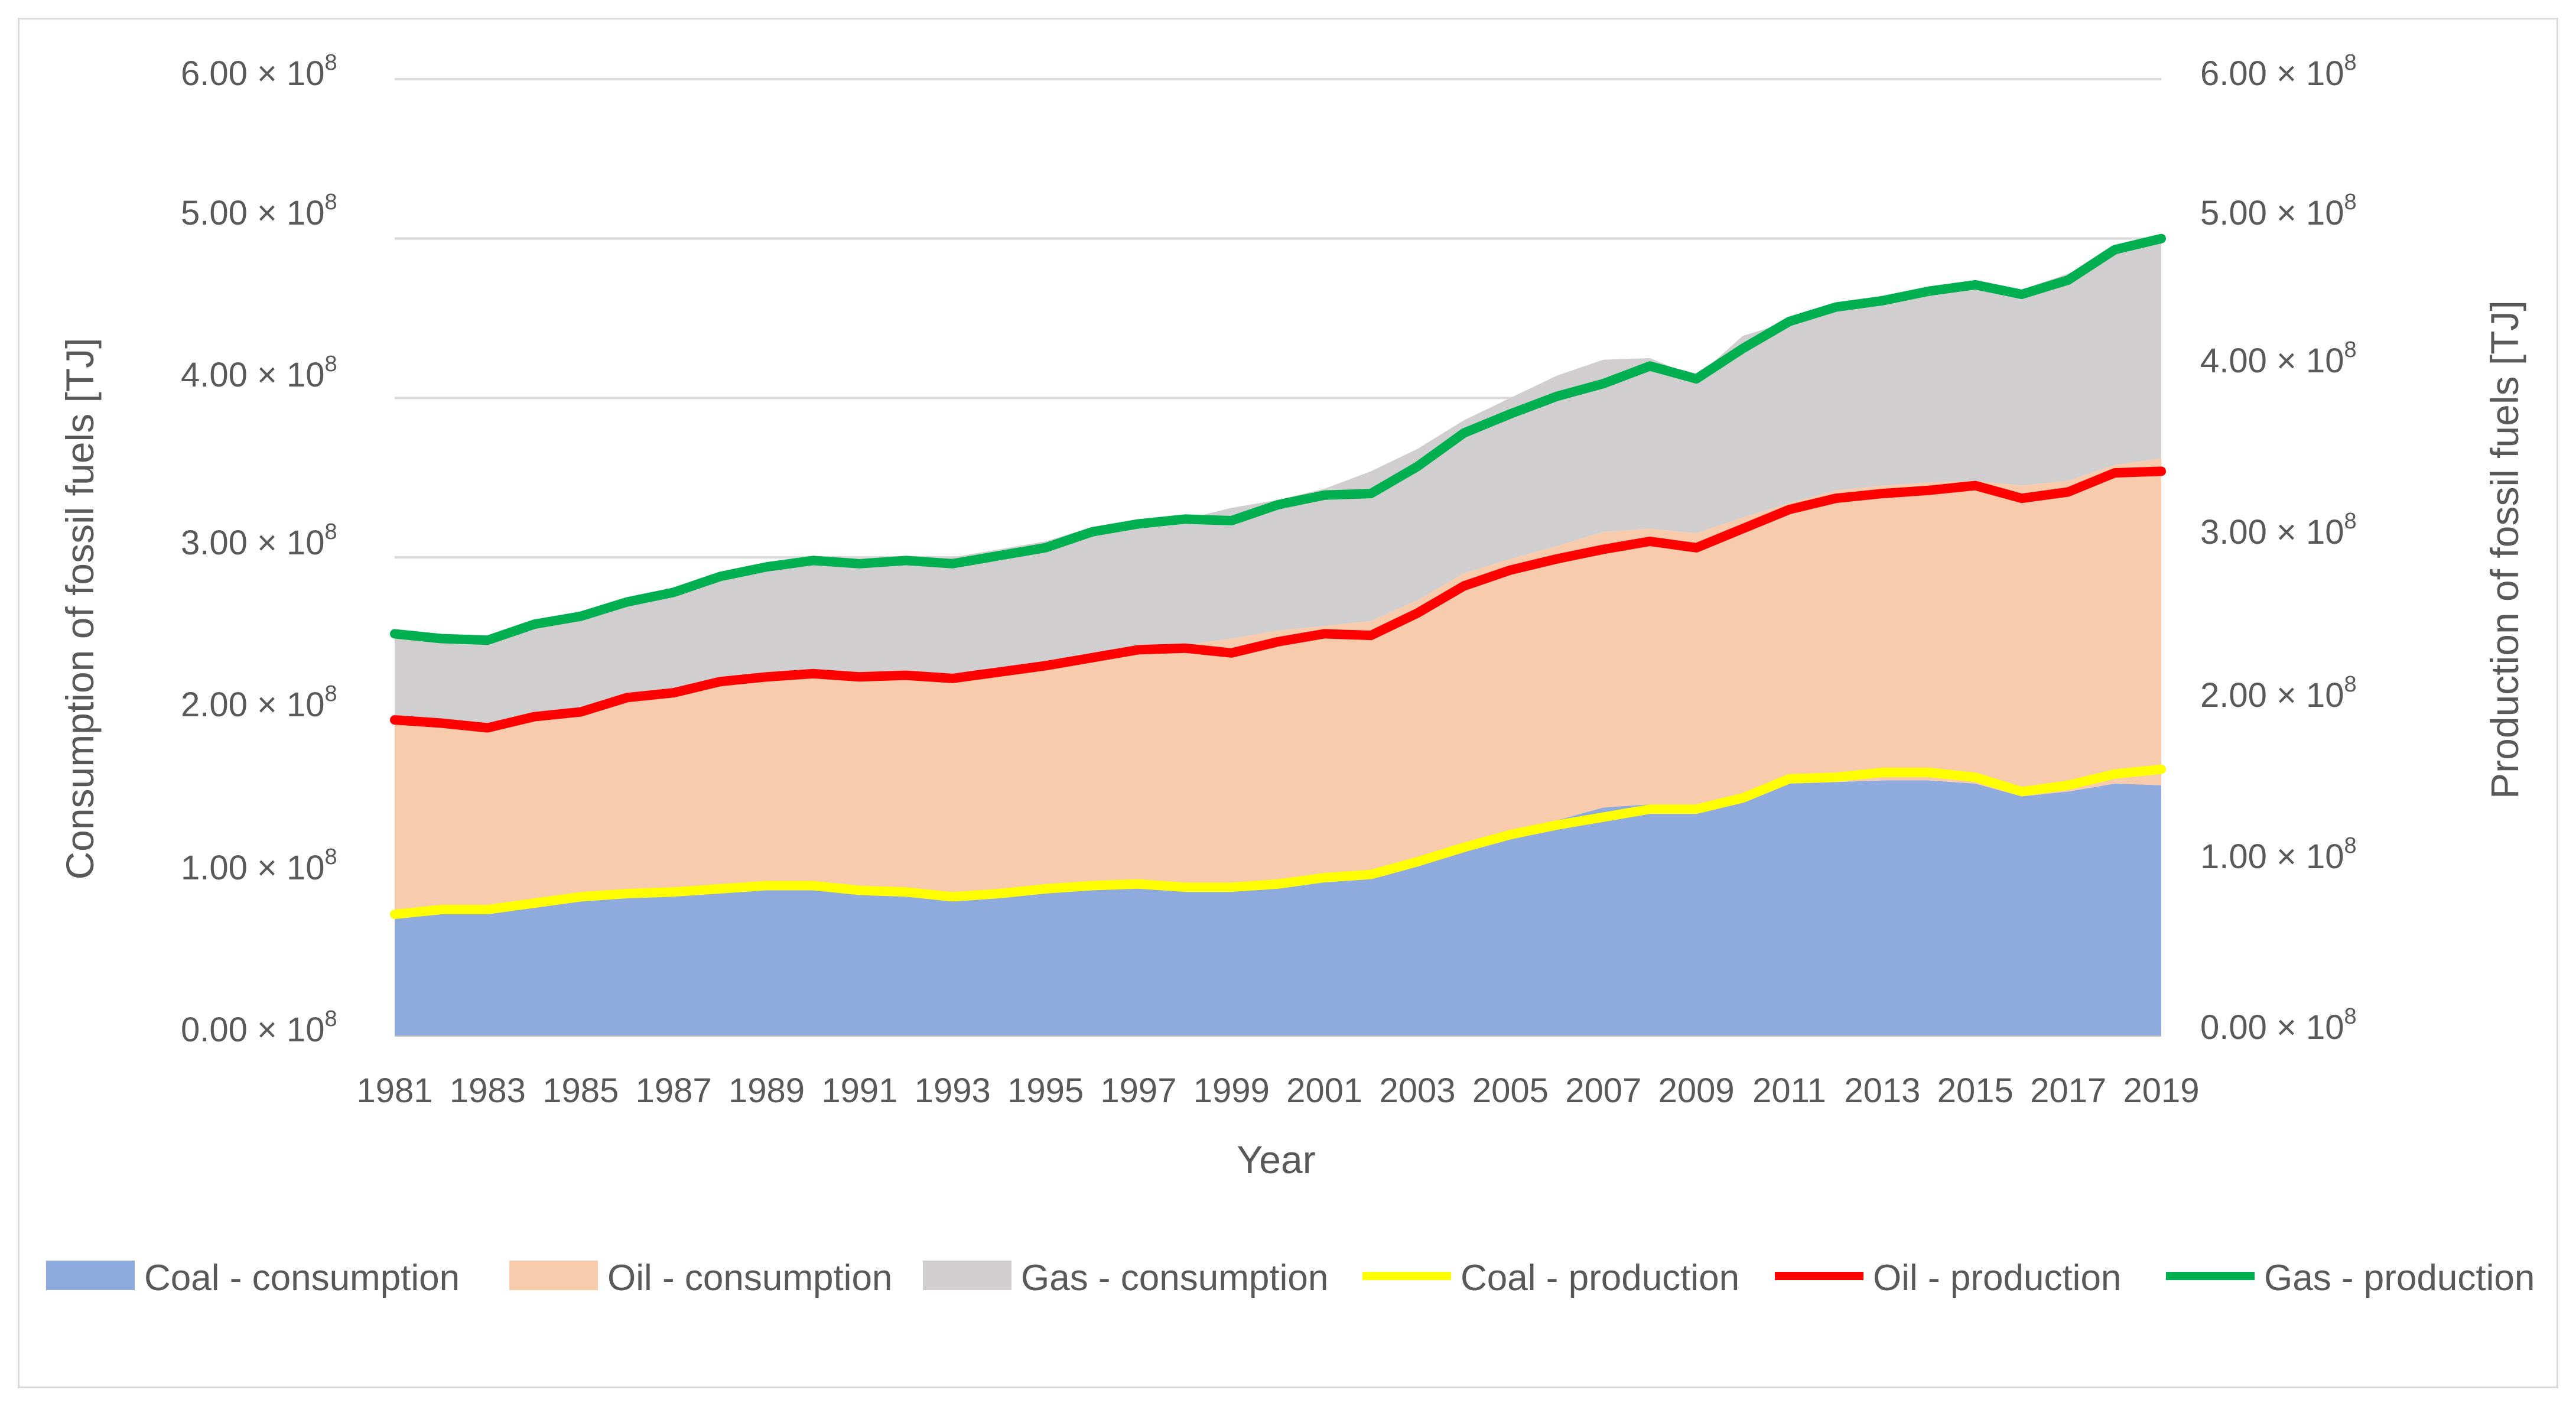  What do you see at coordinates (259, 211) in the screenshot?
I see `left-y-tick-label: 5.00 × 10⁸` at bounding box center [259, 211].